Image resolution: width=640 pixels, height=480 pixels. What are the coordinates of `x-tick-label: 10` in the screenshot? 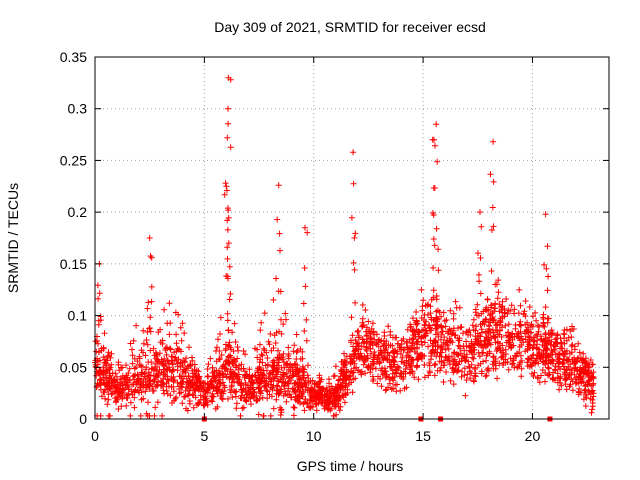 It's located at (314, 436).